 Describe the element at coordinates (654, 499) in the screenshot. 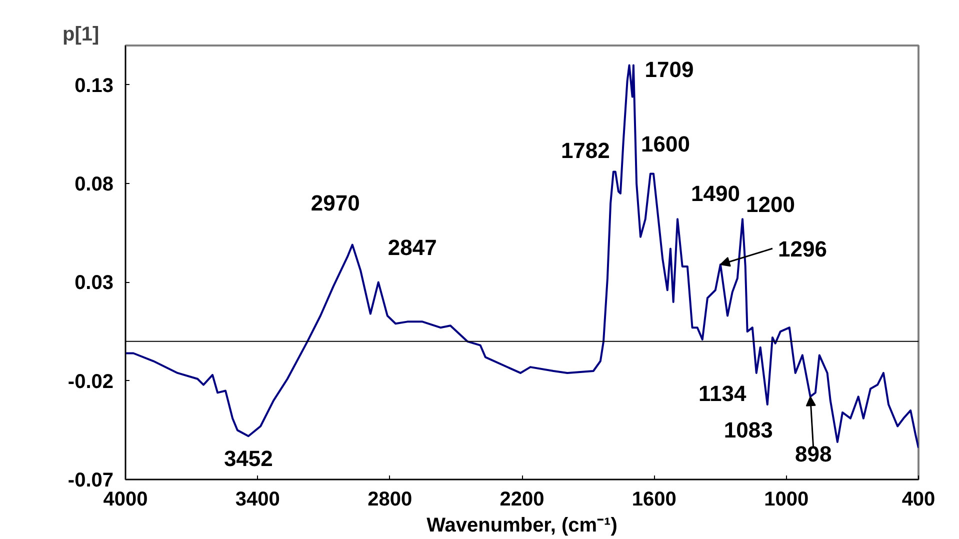

I see `x-tick-label: 1600` at that location.